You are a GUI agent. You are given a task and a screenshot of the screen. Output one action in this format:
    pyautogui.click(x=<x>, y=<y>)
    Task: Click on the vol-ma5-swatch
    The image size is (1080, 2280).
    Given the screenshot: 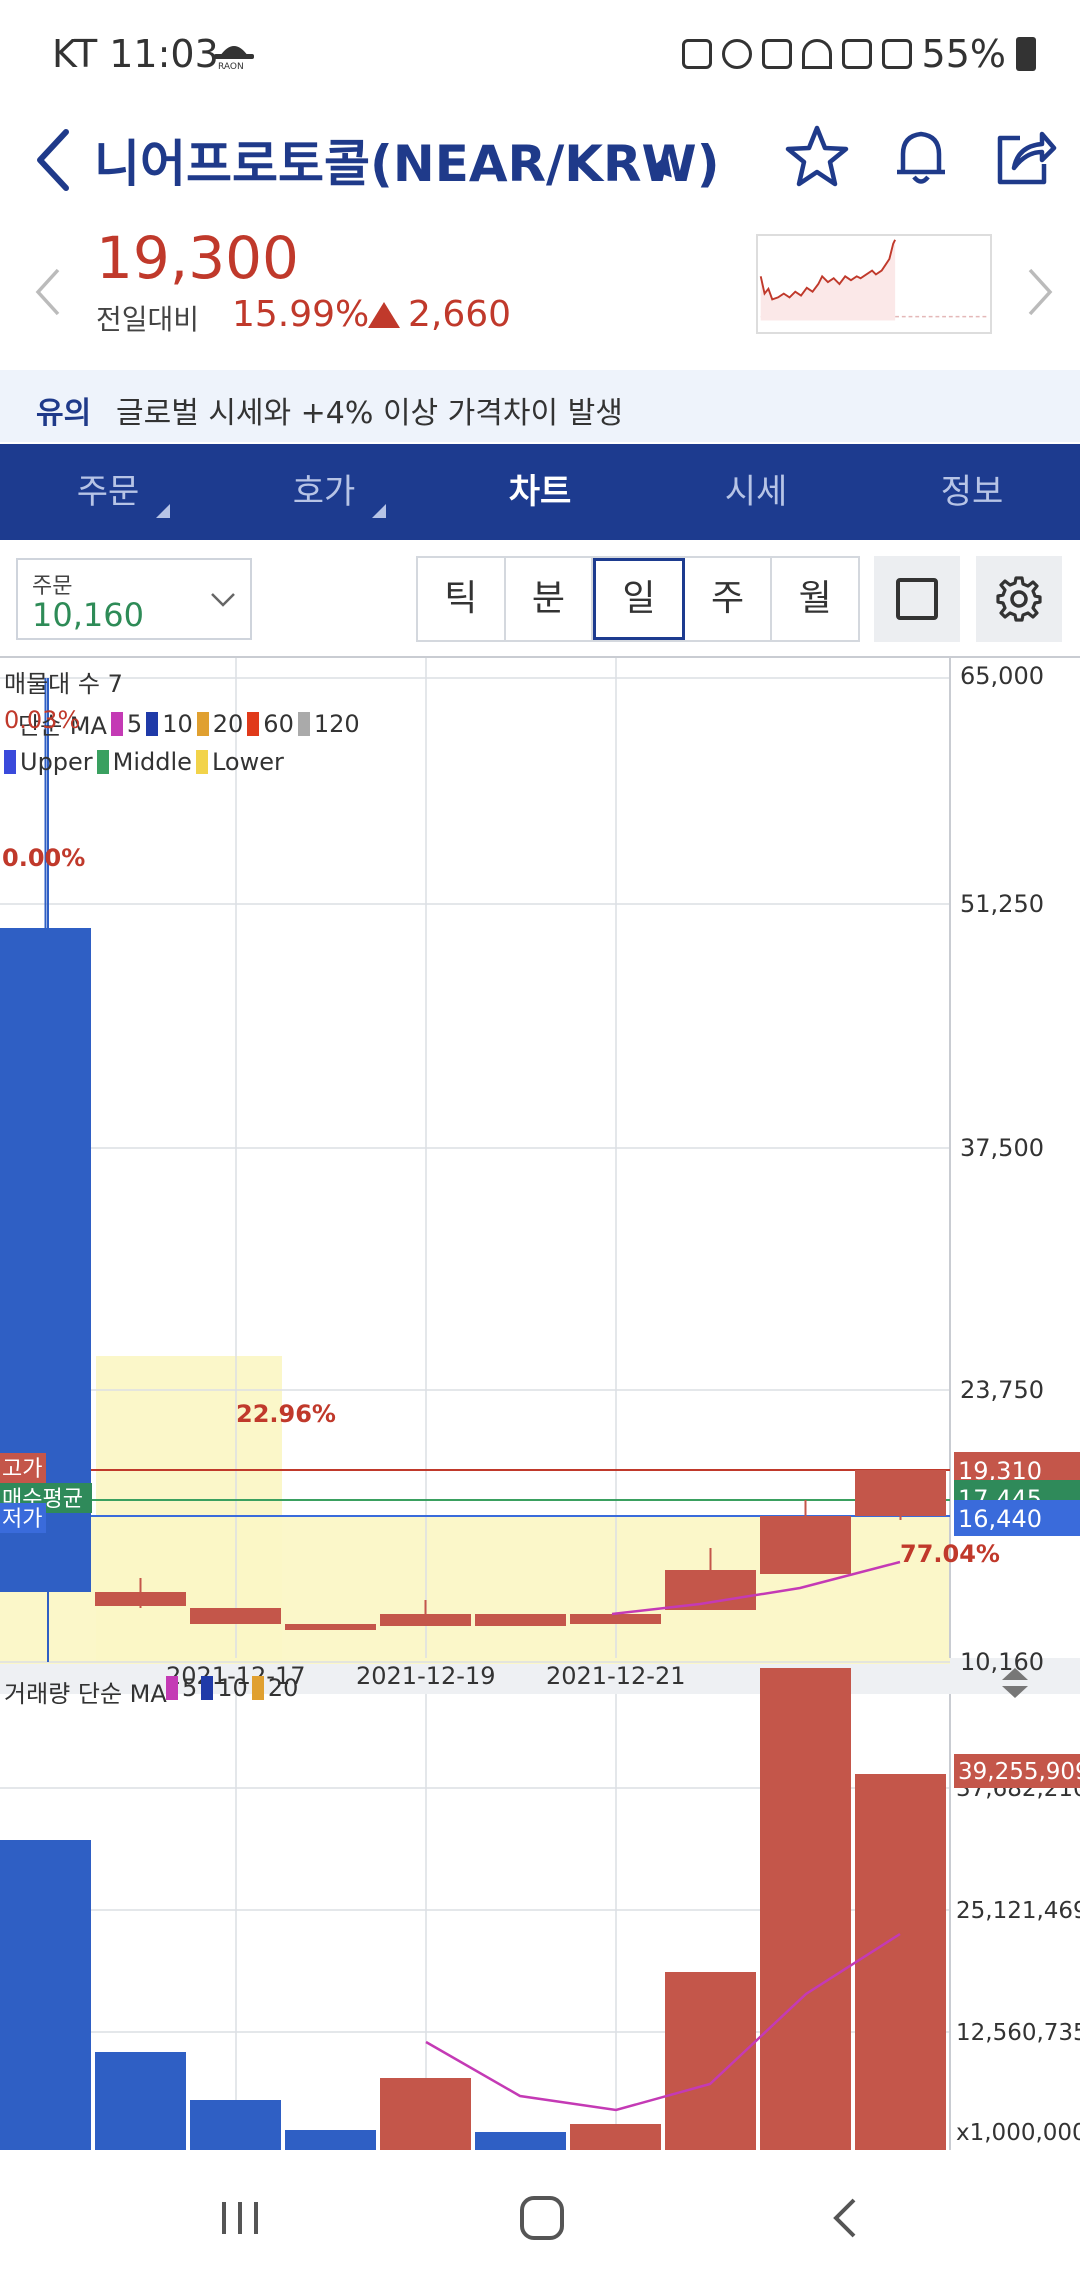 What is the action you would take?
    pyautogui.click(x=172, y=1688)
    